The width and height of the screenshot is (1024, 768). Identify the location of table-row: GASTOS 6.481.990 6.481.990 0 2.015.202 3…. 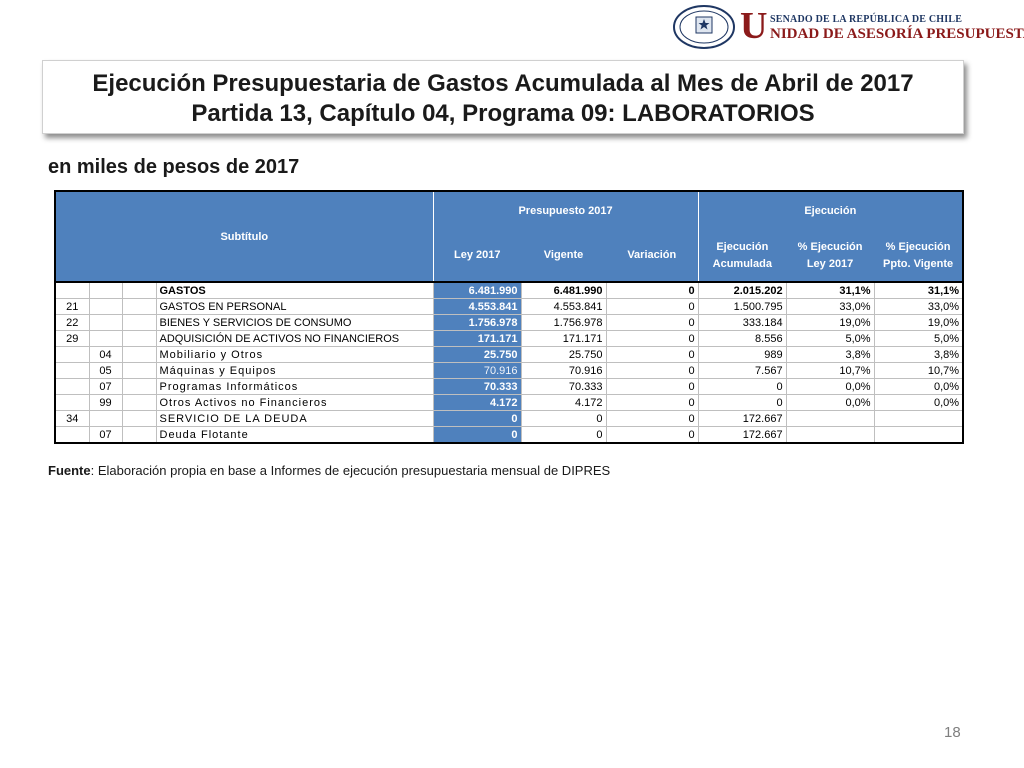
(509, 290).